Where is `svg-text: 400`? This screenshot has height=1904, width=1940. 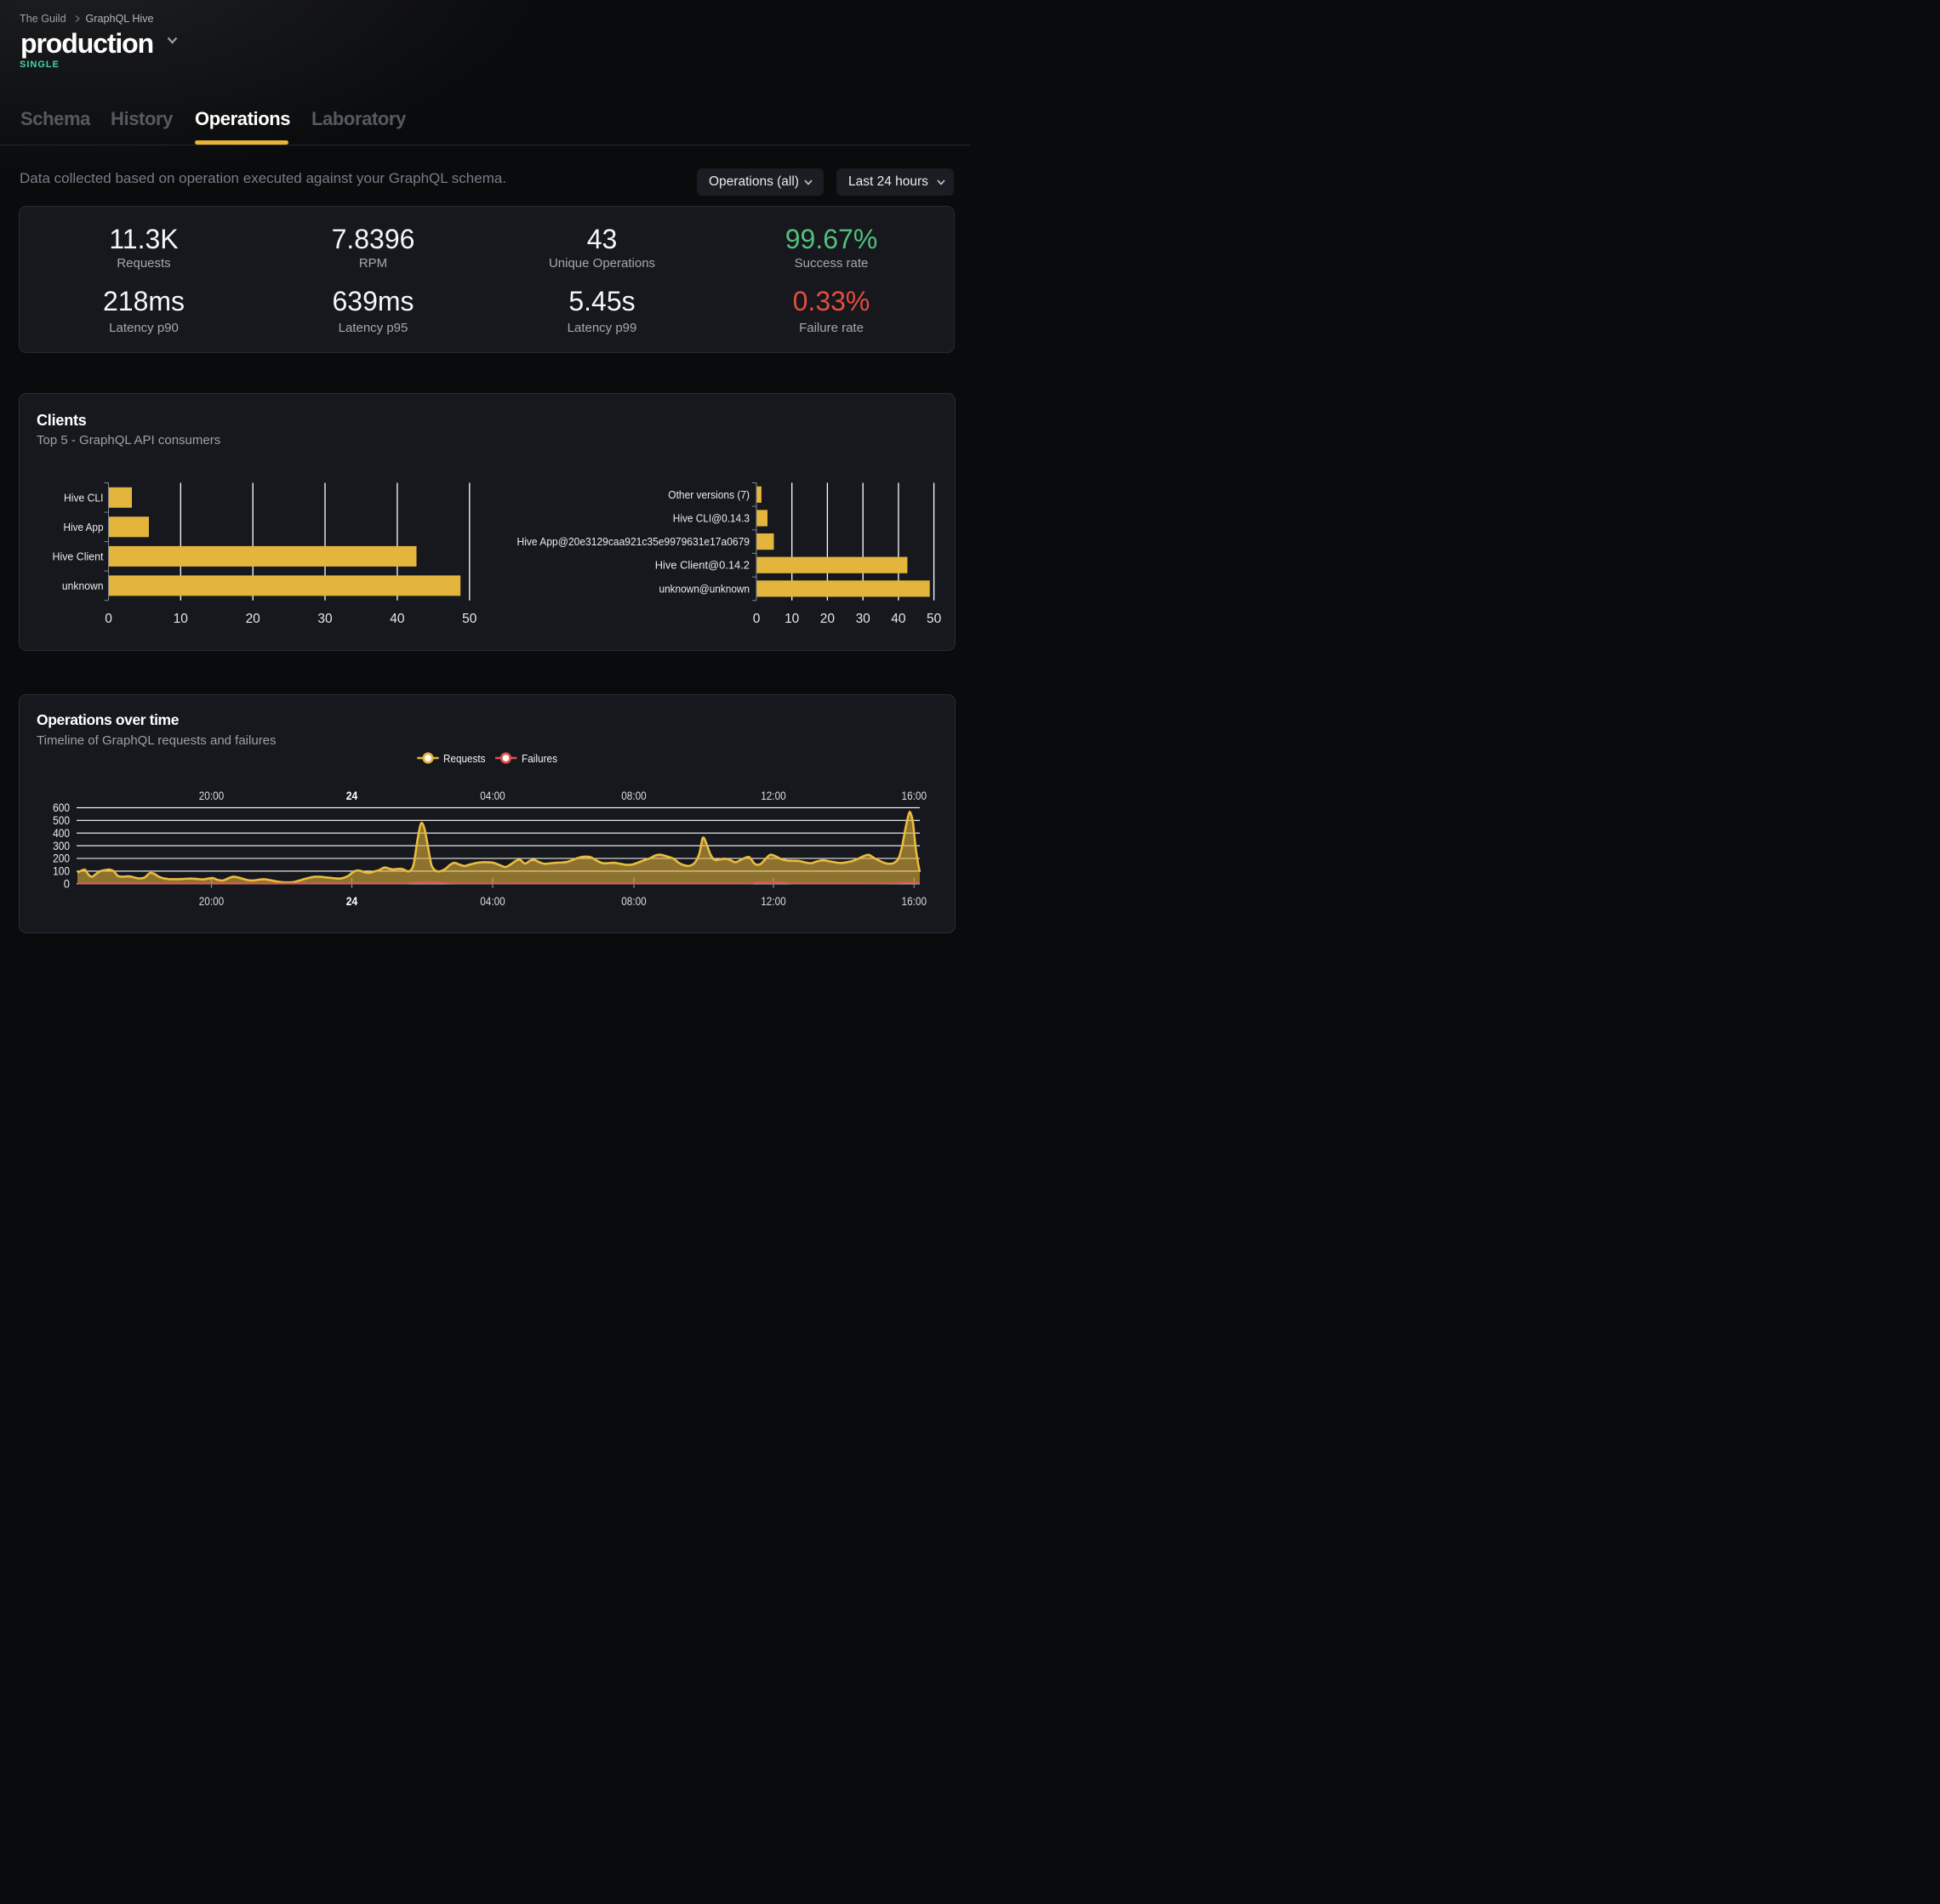
svg-text: 400 is located at coordinates (62, 834).